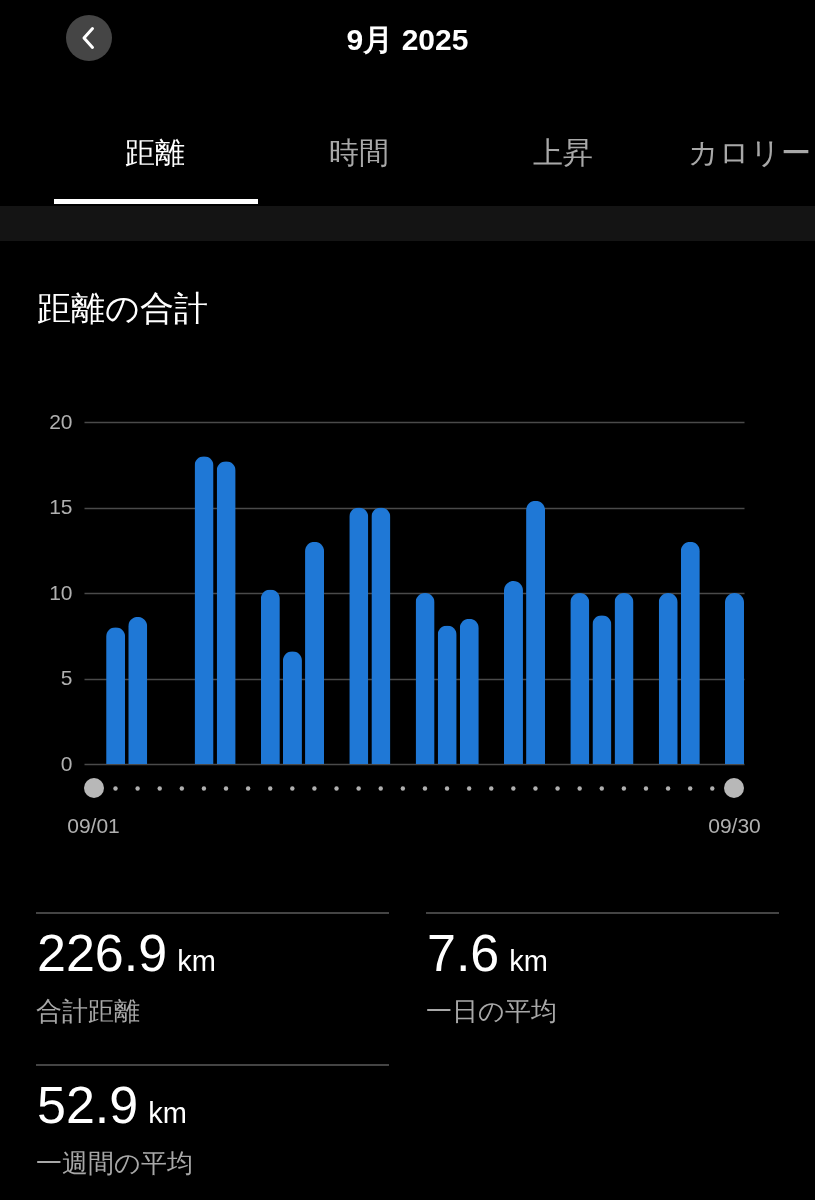 This screenshot has width=815, height=1200. I want to click on text: 上昇, so click(563, 152).